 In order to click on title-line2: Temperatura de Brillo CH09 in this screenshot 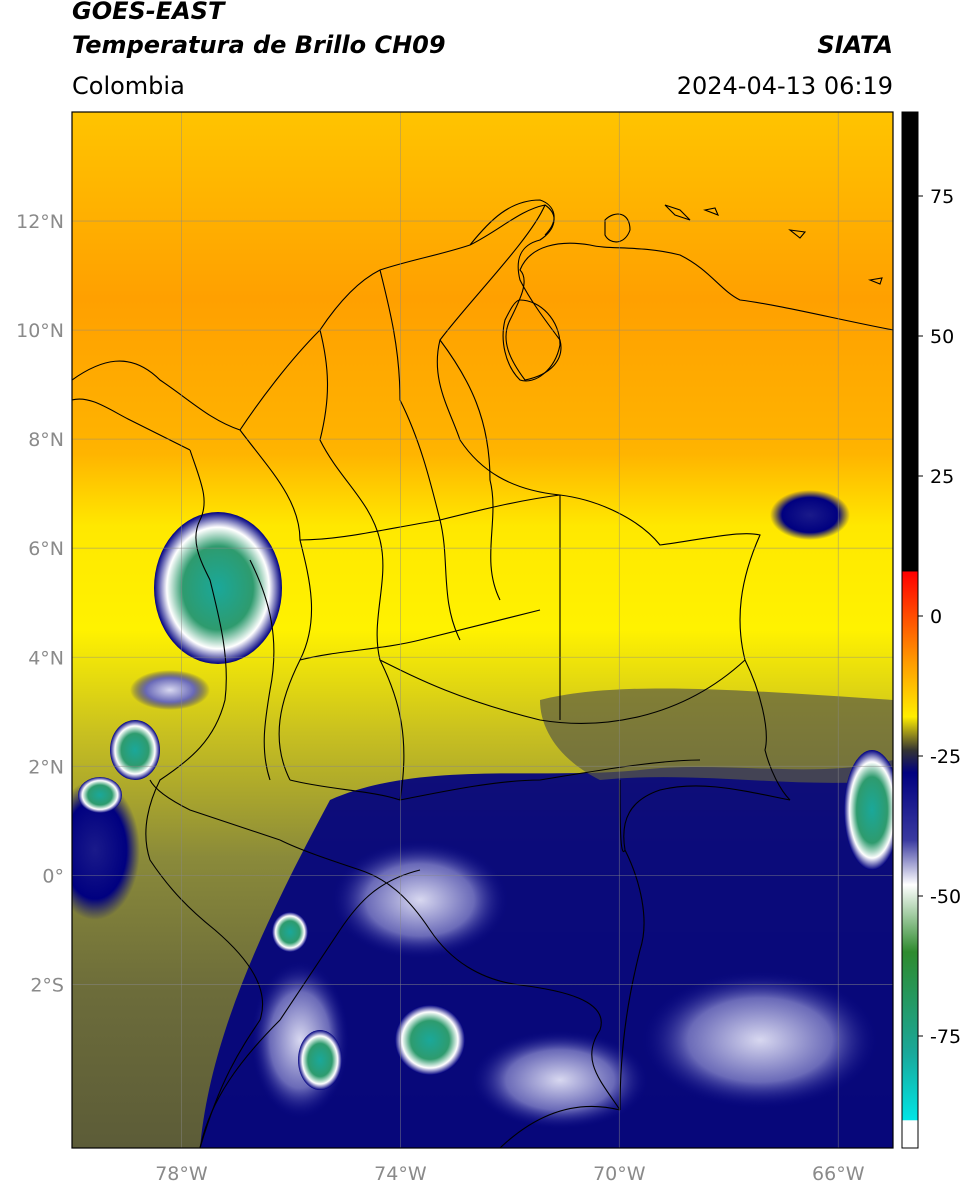, I will do `click(259, 45)`.